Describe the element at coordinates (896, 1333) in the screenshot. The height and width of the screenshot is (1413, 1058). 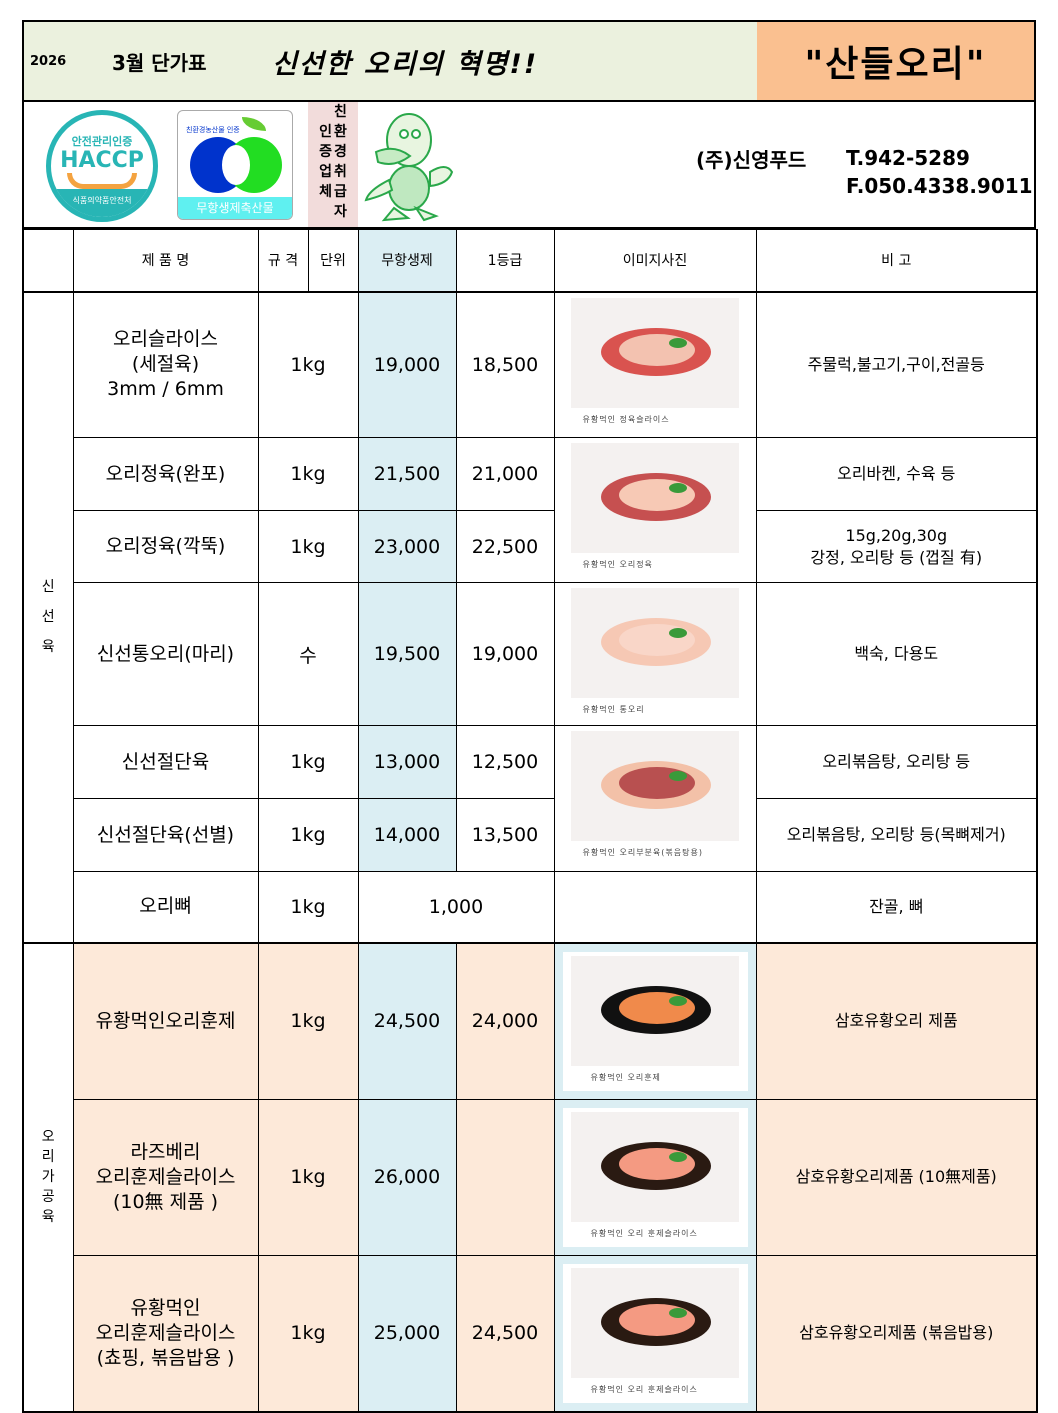
I see `remark: 삼호유황오리제품 (볶음밥용)` at that location.